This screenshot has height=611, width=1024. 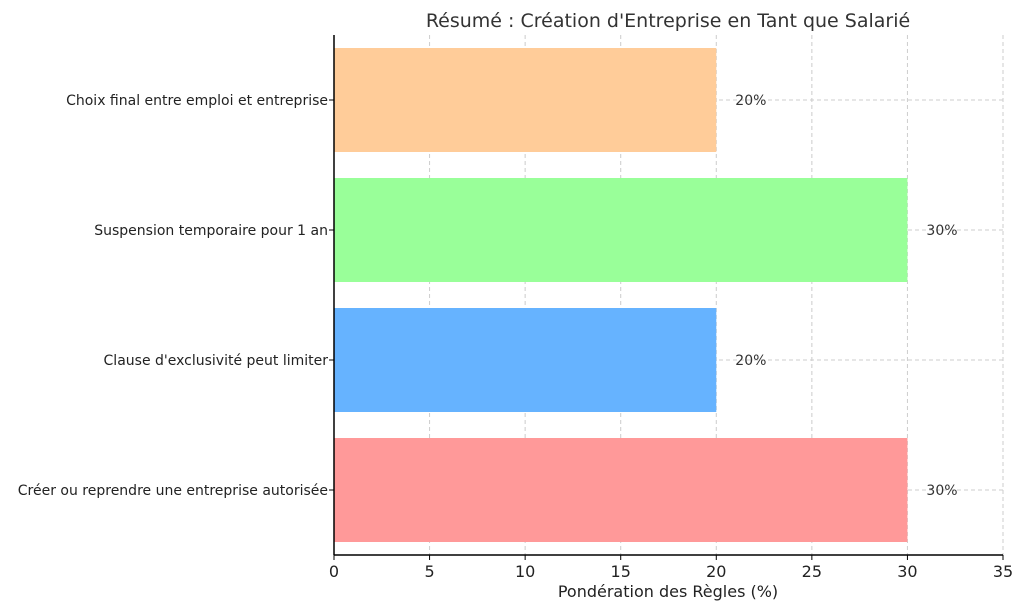 I want to click on x-tick-label: 20, so click(x=716, y=571).